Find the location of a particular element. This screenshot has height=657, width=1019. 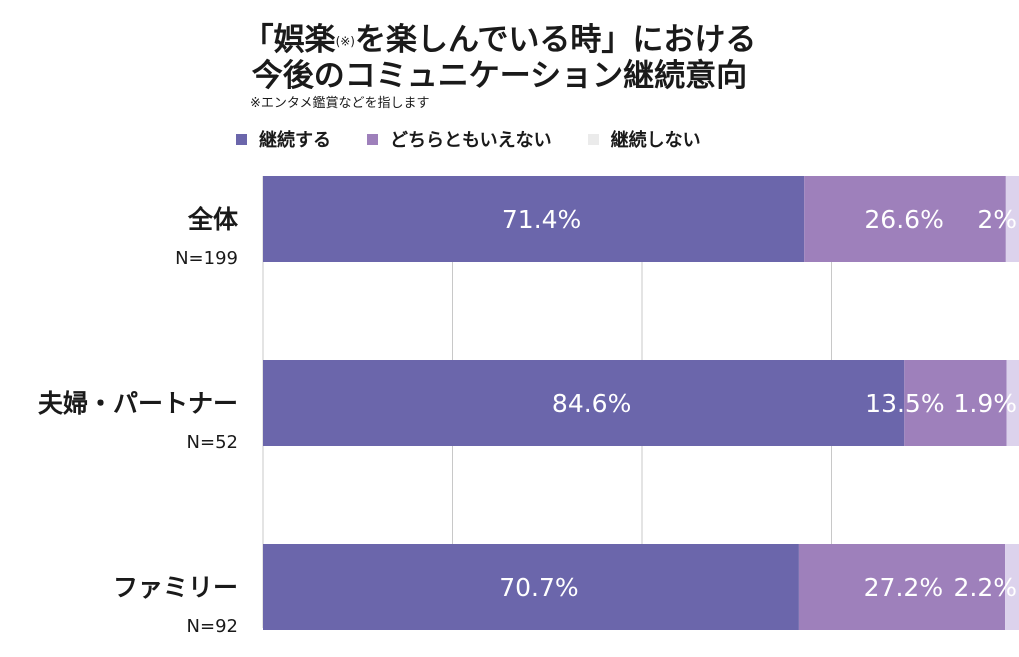

category-label-1: 夫婦・パートナー is located at coordinates (138, 403).